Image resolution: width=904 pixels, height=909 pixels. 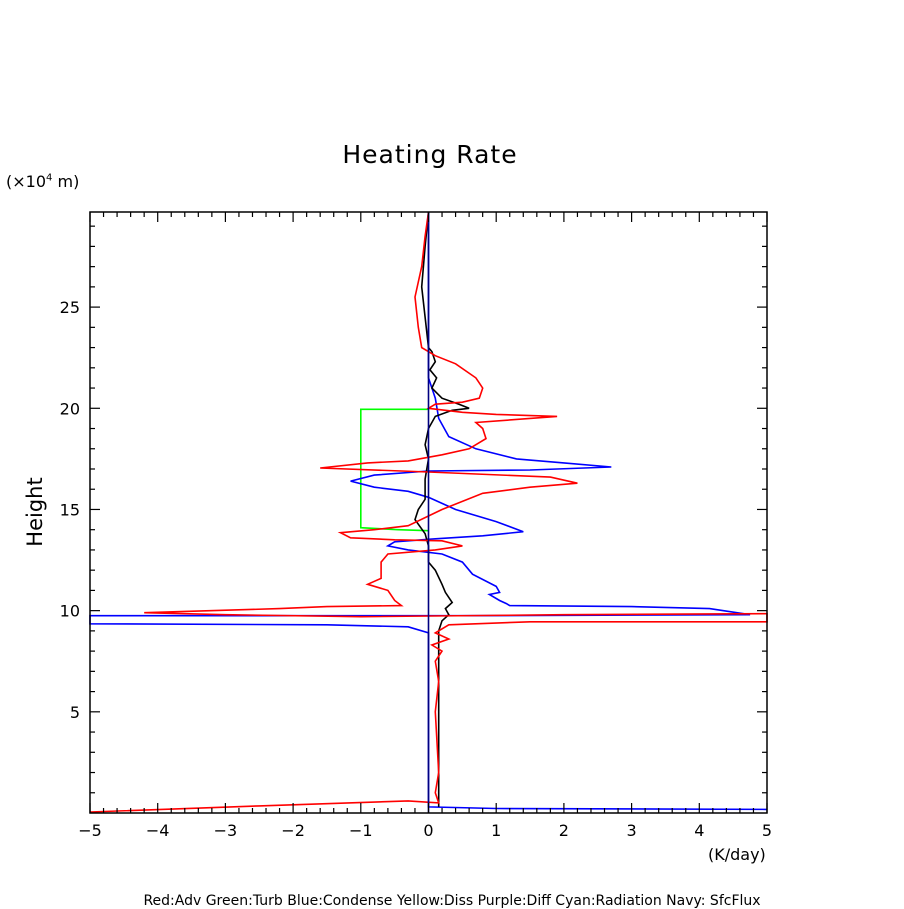 What do you see at coordinates (75, 712) in the screenshot?
I see `y-tick-label: 5` at bounding box center [75, 712].